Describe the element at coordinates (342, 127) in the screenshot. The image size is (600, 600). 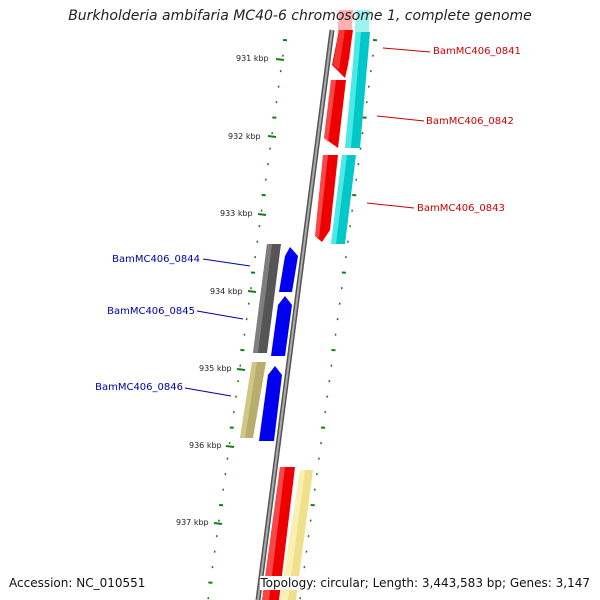
I see `genes-forward` at that location.